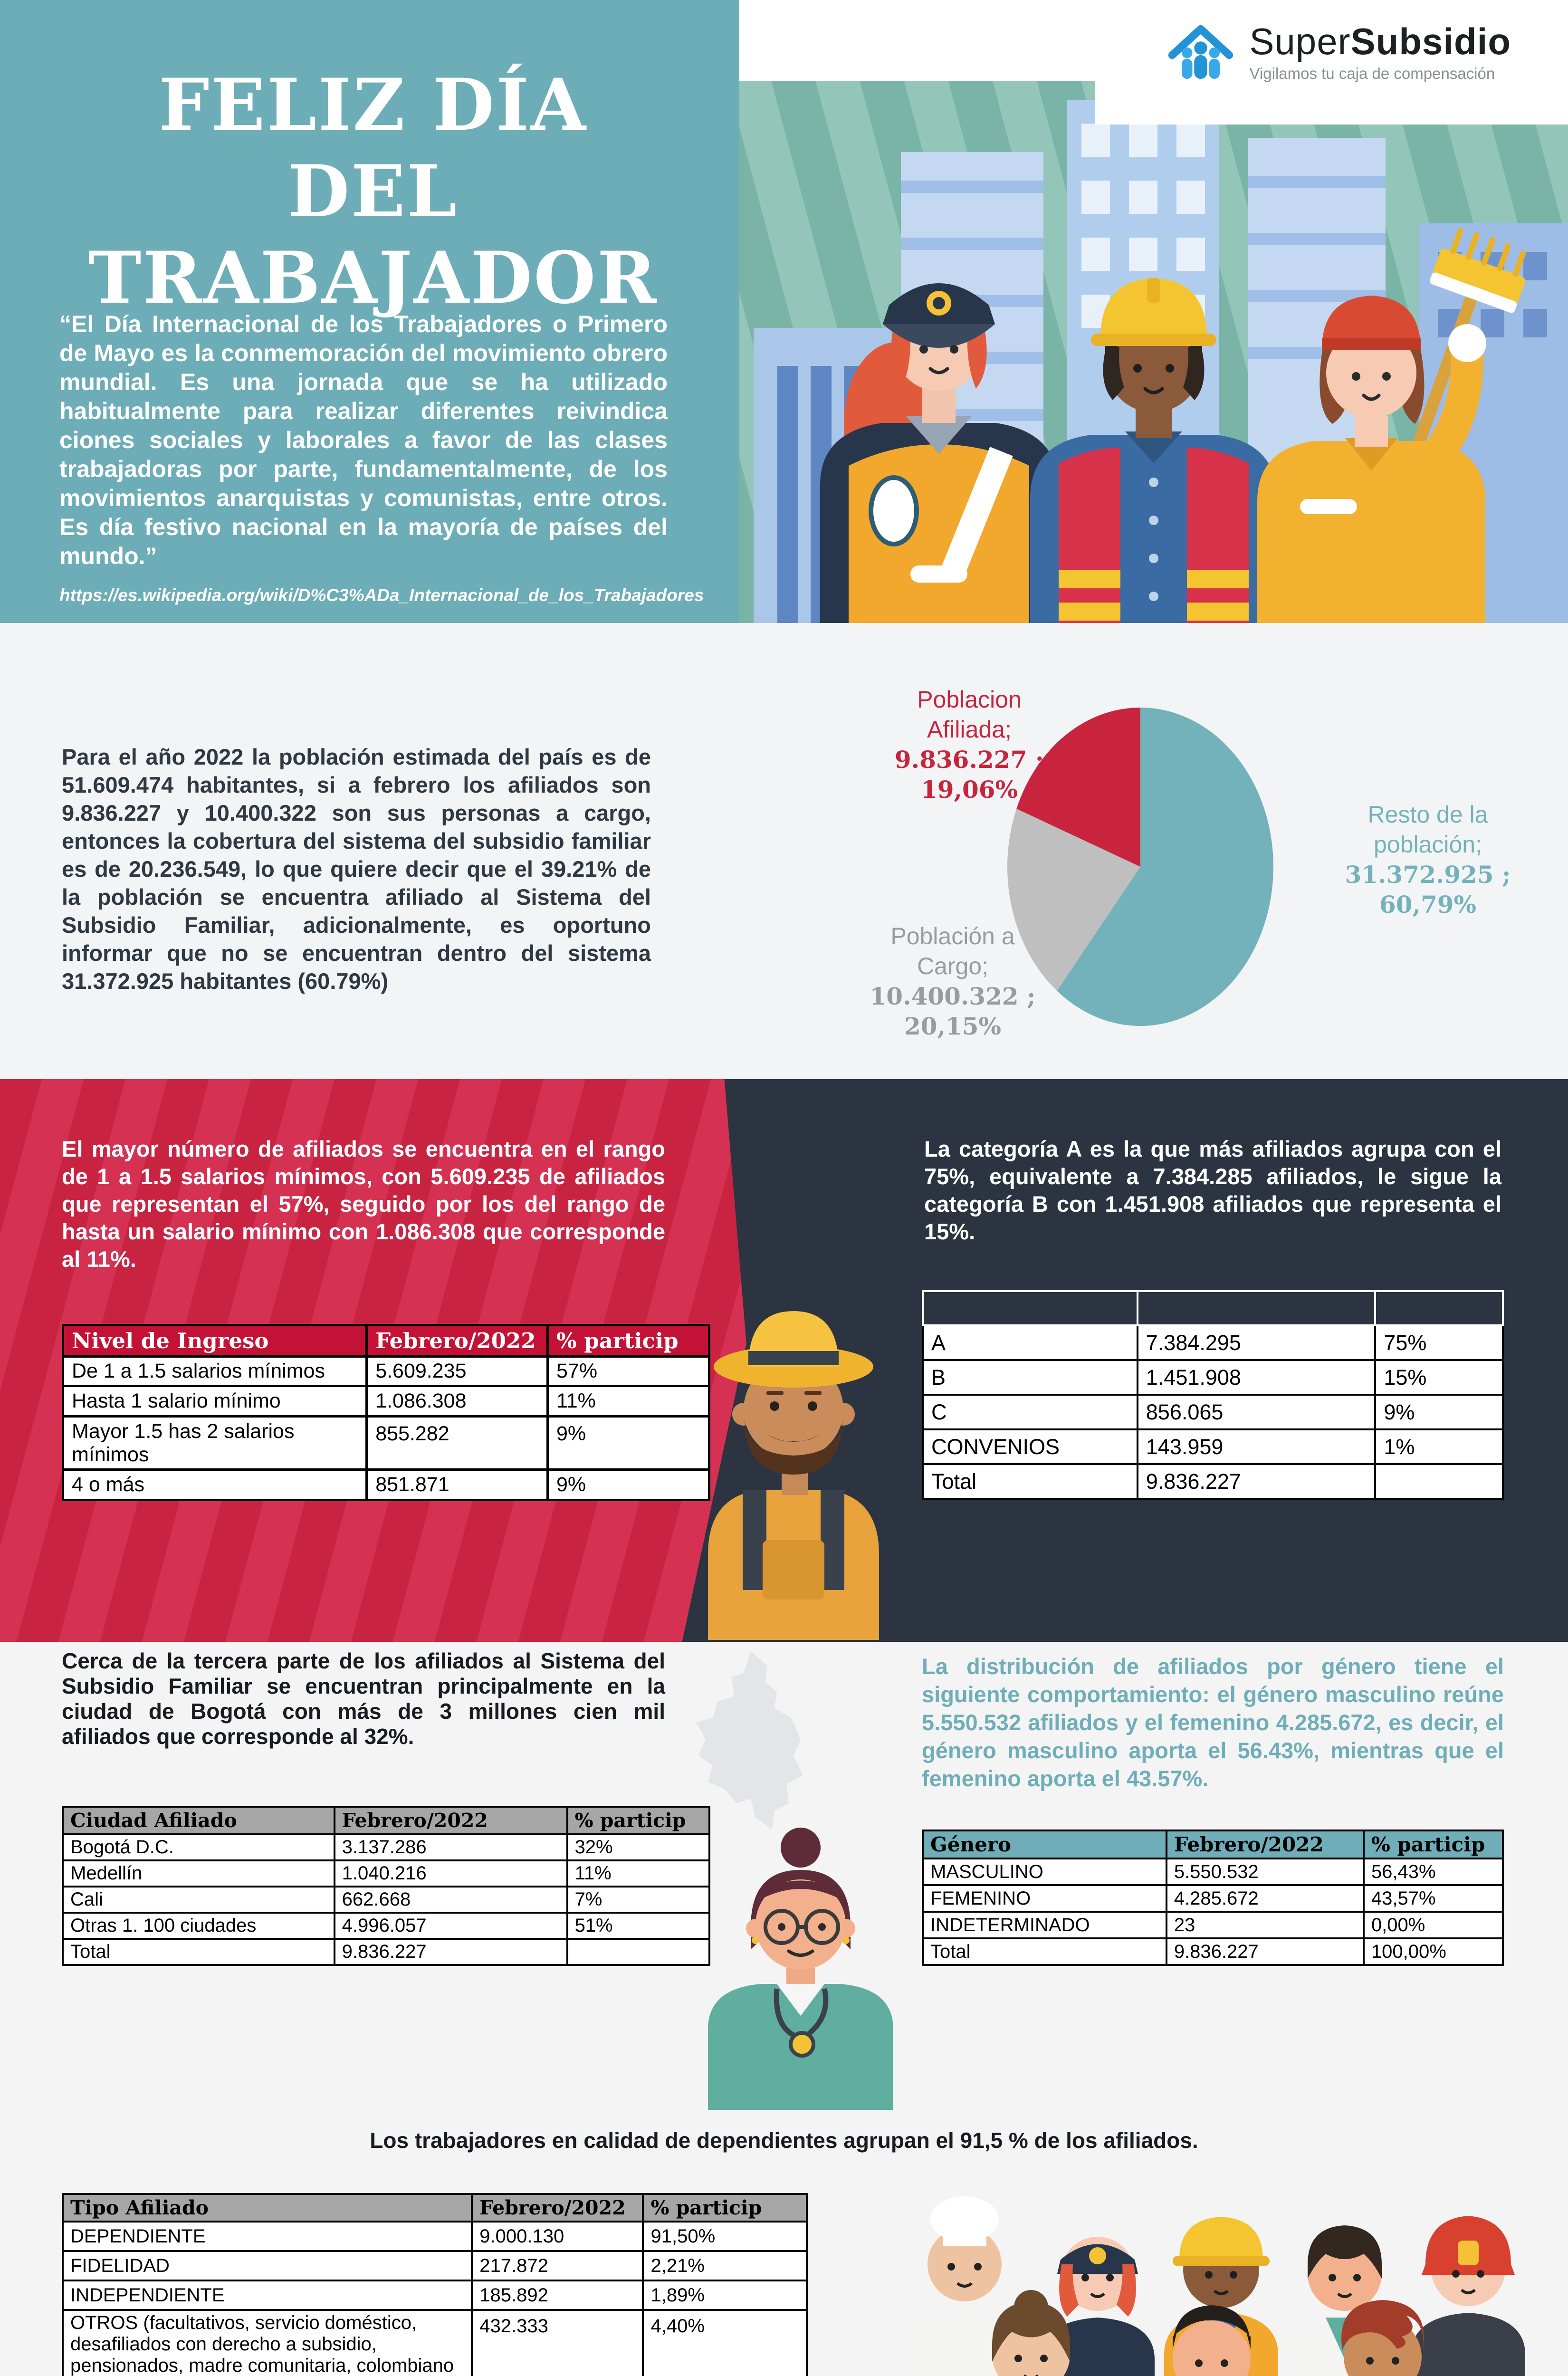  Describe the element at coordinates (639, 1847) in the screenshot. I see `cell: 32%` at that location.